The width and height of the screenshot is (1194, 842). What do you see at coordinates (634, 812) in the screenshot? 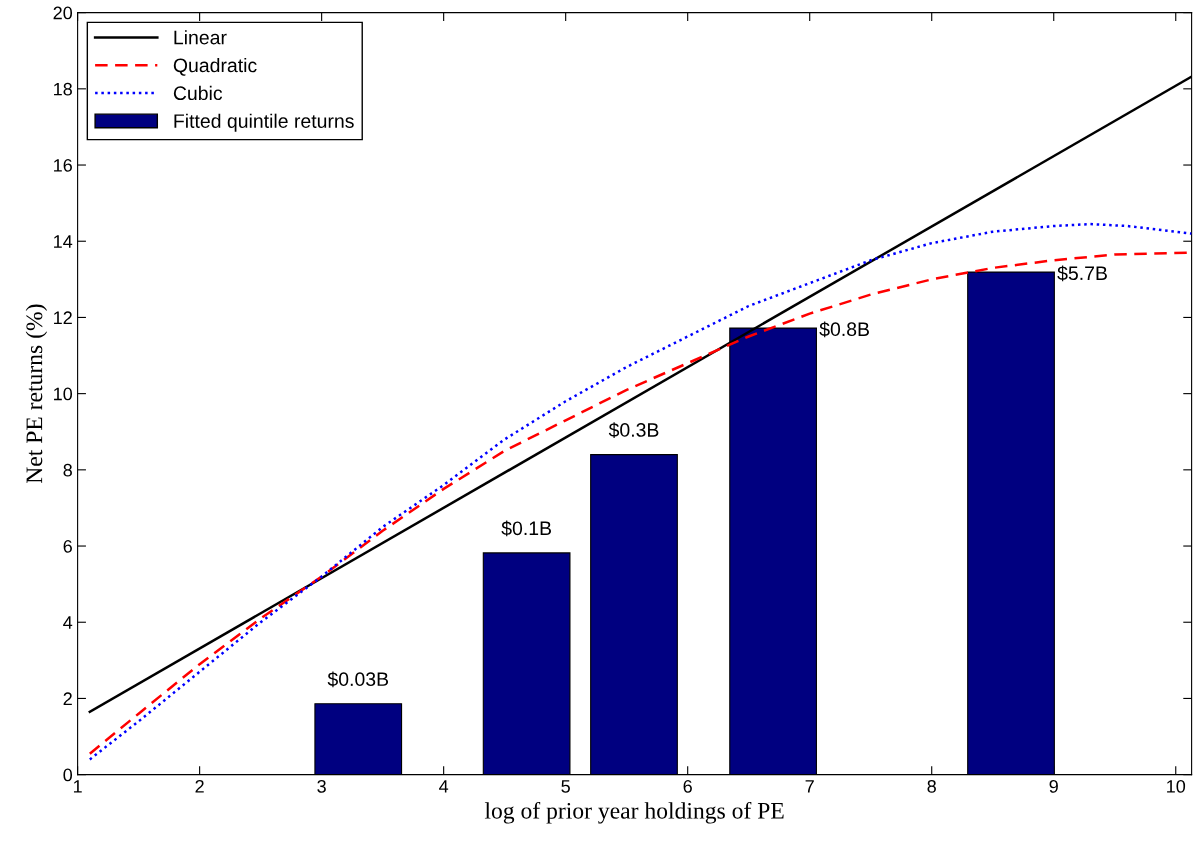
I see `x-axis-title: log of prior year holdings of PE` at bounding box center [634, 812].